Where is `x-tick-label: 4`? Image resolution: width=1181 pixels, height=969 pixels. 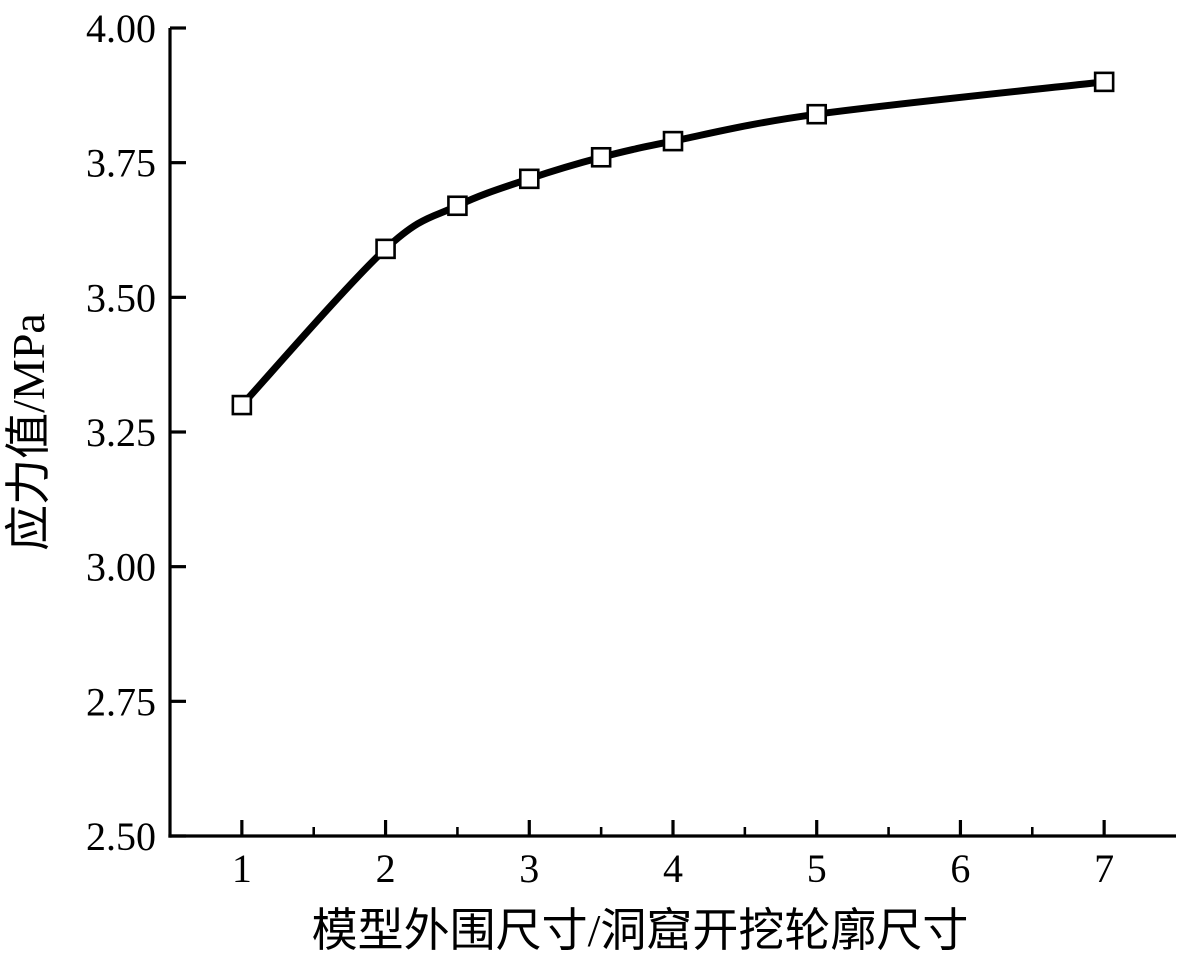
x-tick-label: 4 is located at coordinates (673, 868).